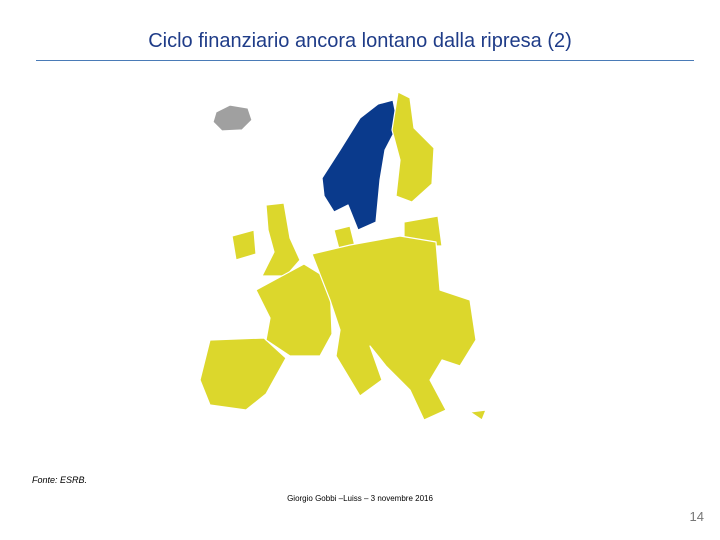 The image size is (720, 540). Describe the element at coordinates (478, 415) in the screenshot. I see `cyprus` at that location.